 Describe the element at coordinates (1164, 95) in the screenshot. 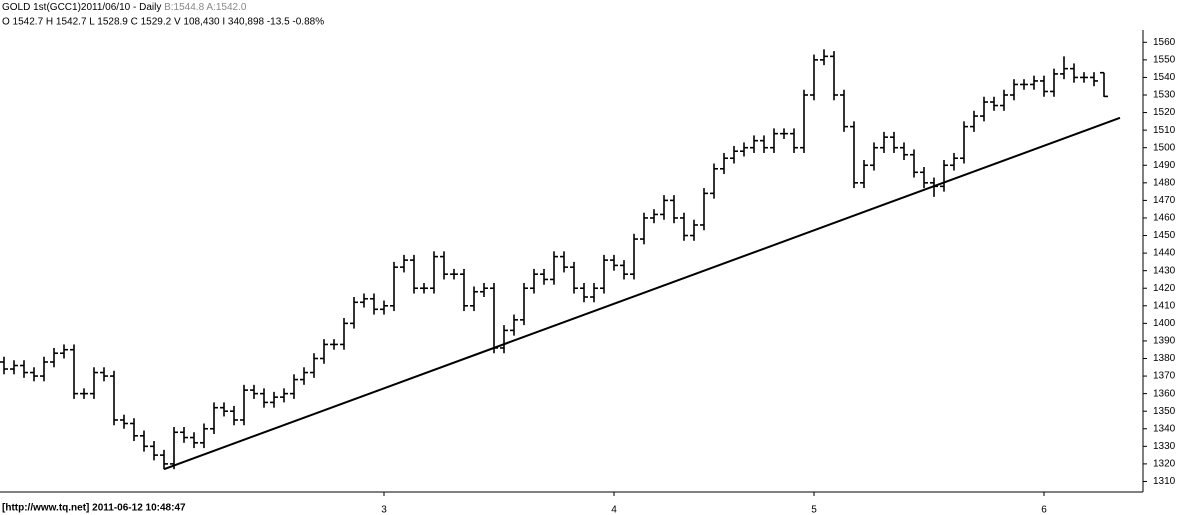

I see `y-tick-label: 1530` at that location.